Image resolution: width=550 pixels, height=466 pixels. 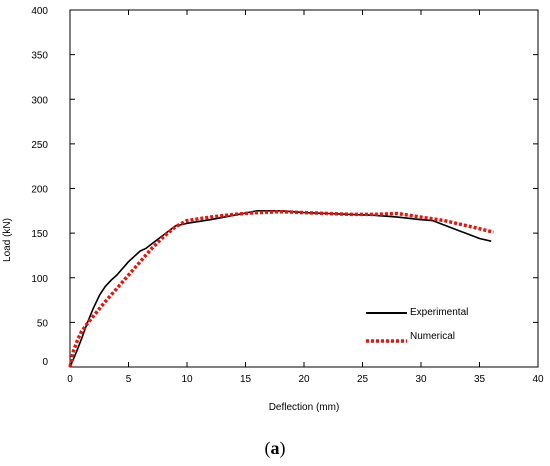 I want to click on y-tick-label: 0, so click(x=45, y=362).